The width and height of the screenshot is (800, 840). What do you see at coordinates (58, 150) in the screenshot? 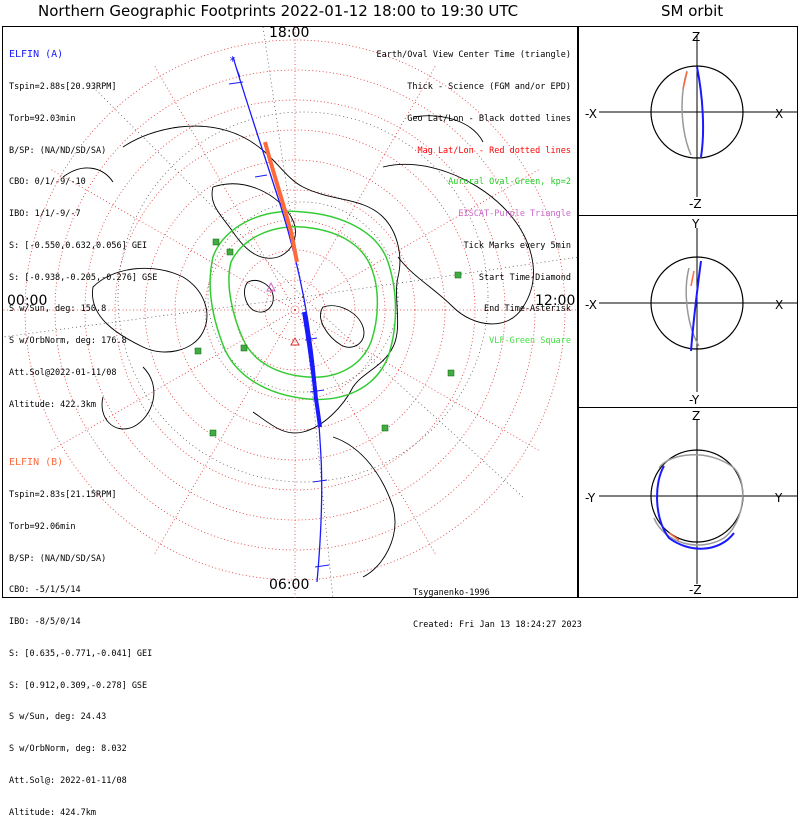
I see `elfin-a-line: B/SP: (NA/ND/SD/SA)` at bounding box center [58, 150].